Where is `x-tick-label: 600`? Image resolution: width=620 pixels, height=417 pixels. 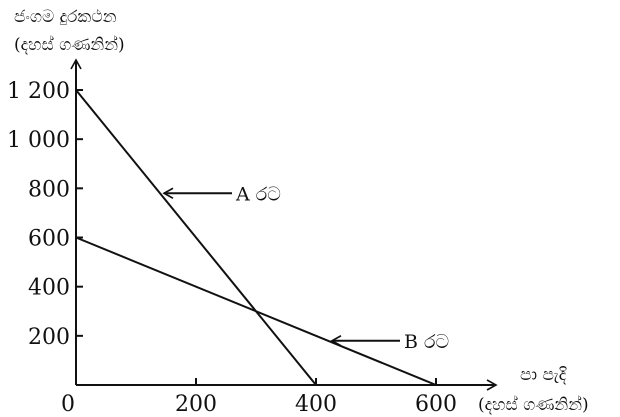
x-tick-label: 600 is located at coordinates (436, 404).